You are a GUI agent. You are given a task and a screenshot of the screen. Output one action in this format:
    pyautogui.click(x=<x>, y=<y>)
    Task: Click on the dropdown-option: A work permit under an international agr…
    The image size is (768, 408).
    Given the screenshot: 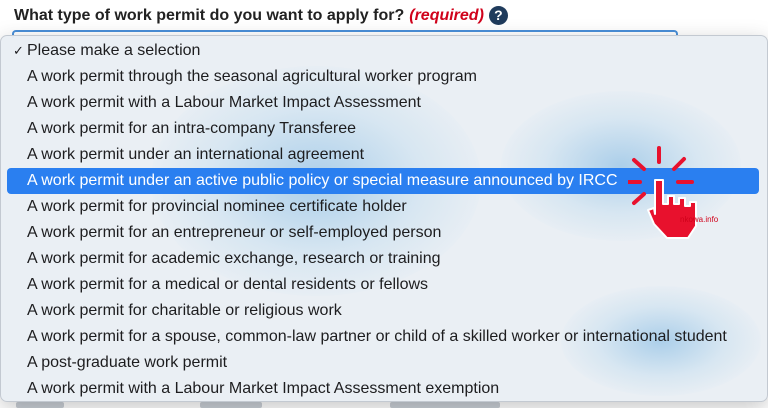 What is the action you would take?
    pyautogui.click(x=383, y=155)
    